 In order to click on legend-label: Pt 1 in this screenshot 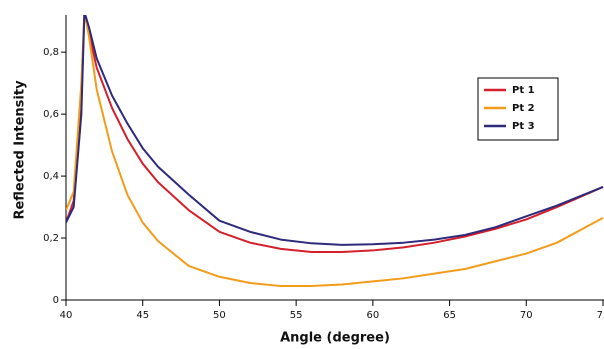, I will do `click(523, 90)`.